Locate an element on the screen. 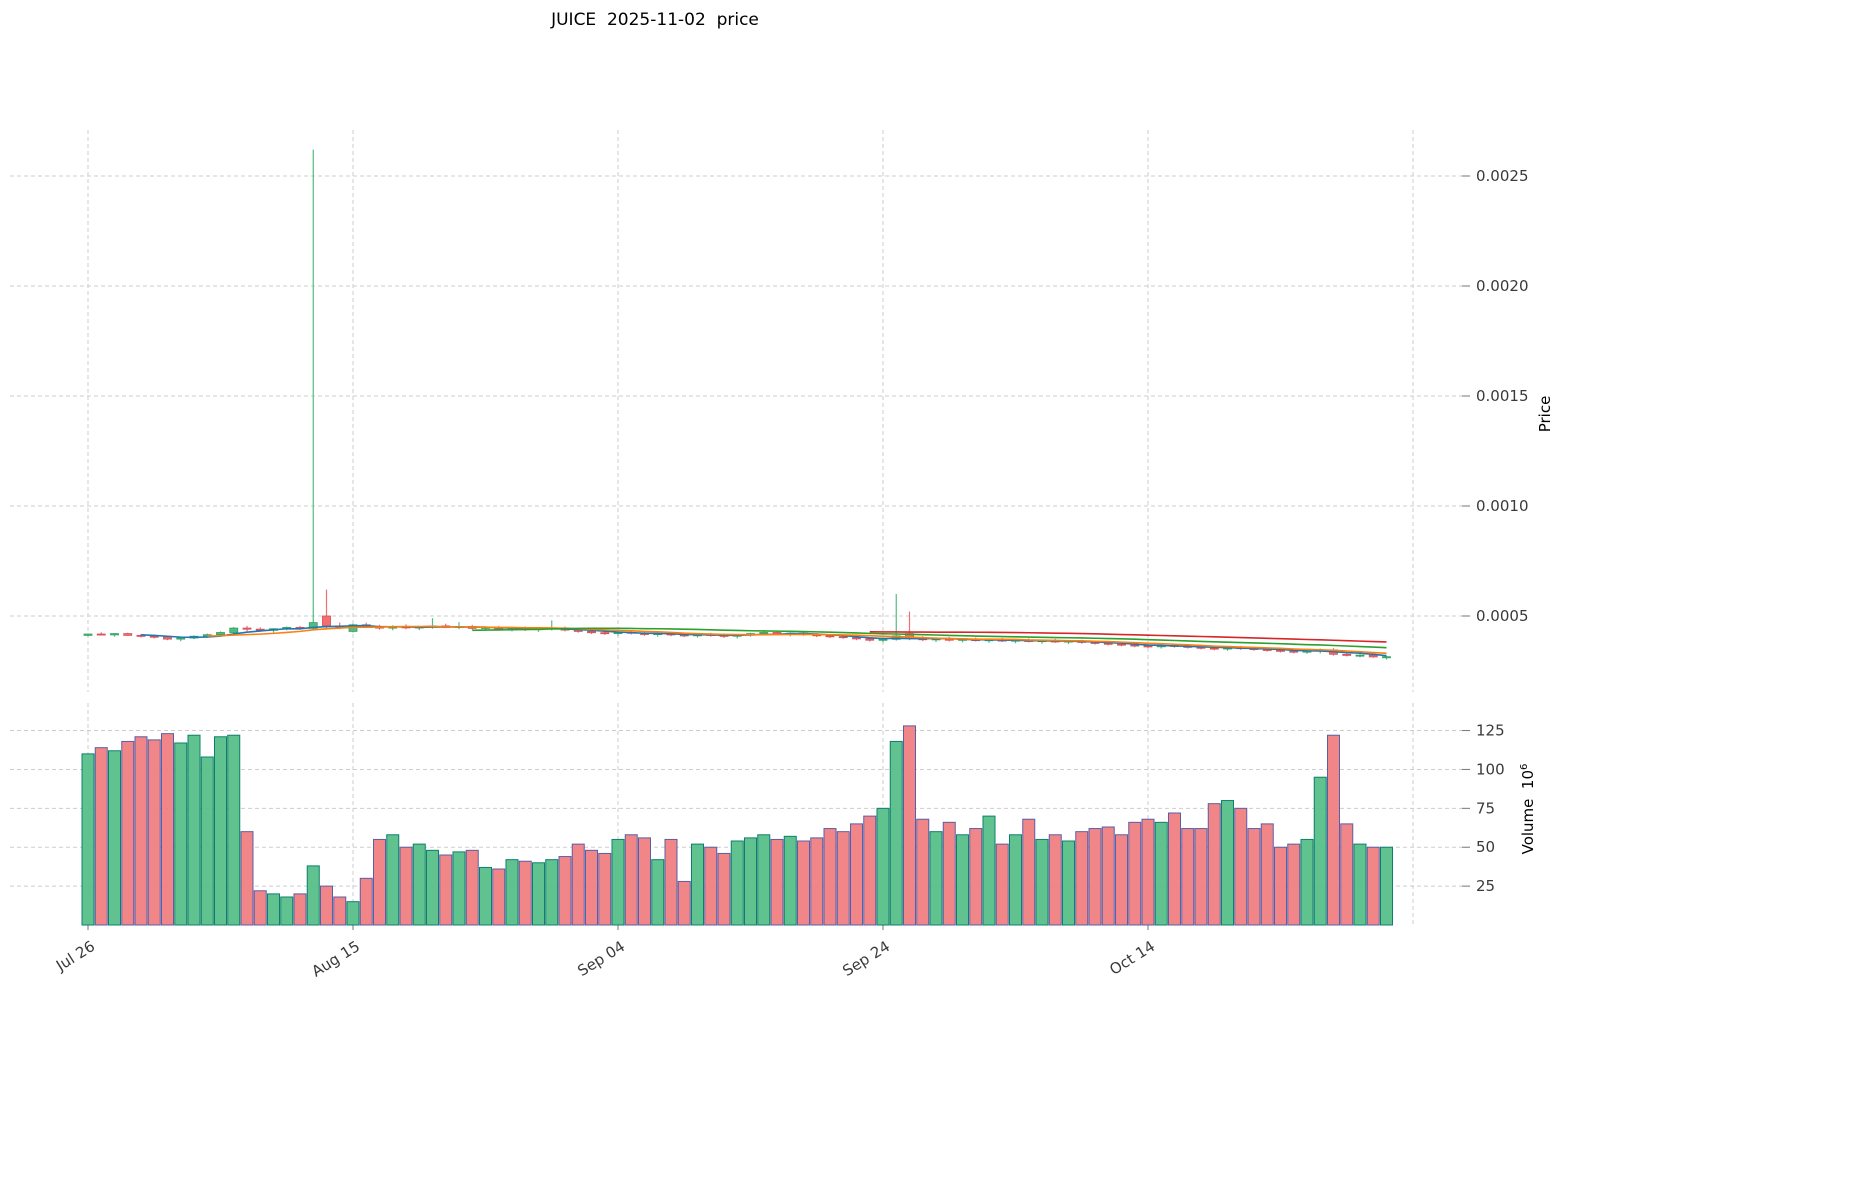 This screenshot has width=1873, height=1202. date-tick-label: Sep 24 is located at coordinates (866, 958).